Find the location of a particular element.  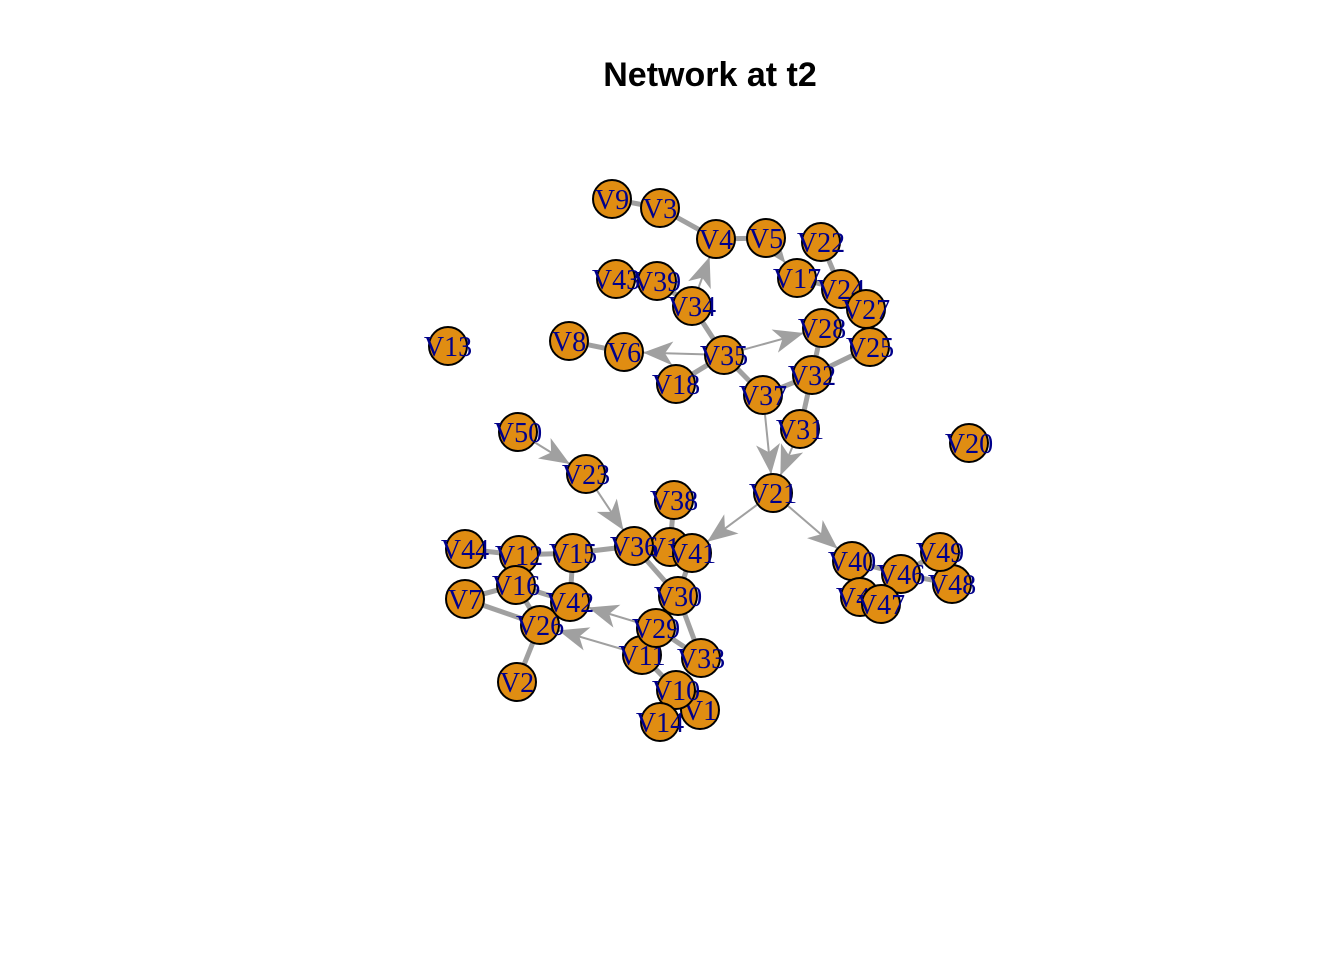

node-label: V23 is located at coordinates (586, 475).